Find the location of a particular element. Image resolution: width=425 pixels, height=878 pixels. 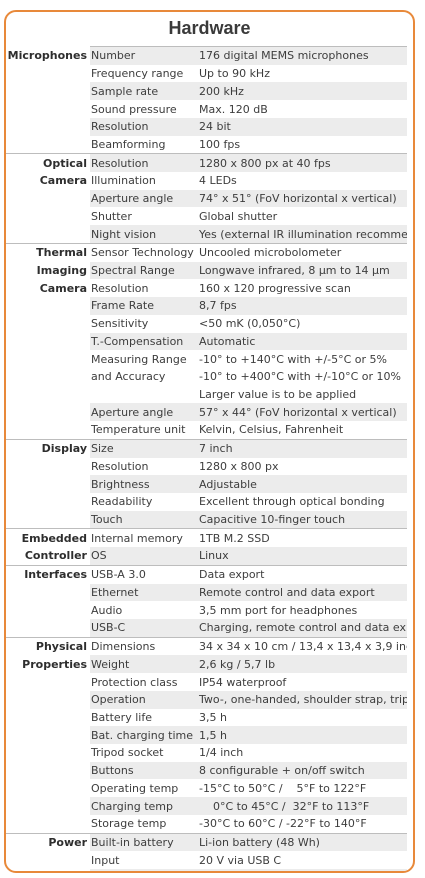

spec-value: 1TB M.2 SSD is located at coordinates (234, 538).